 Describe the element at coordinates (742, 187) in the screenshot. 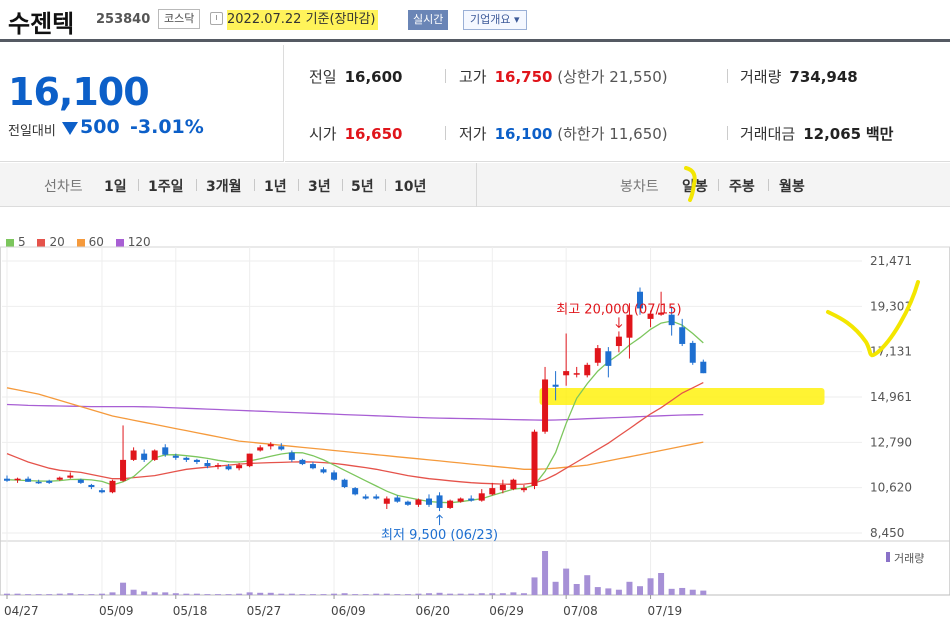

I see `candle-weekly: 주봉` at that location.